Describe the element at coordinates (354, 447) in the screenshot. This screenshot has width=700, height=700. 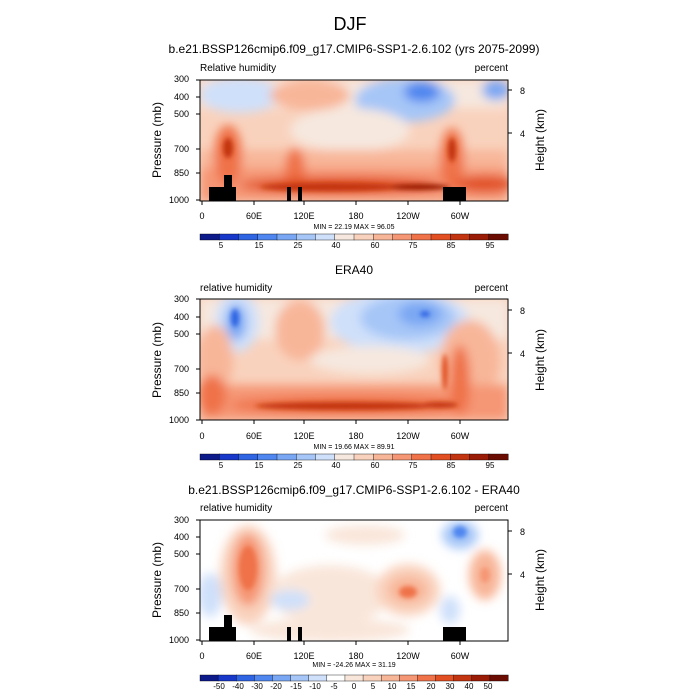
I see `min-max-label: MIN = 19.66 MAX = 89.91` at that location.